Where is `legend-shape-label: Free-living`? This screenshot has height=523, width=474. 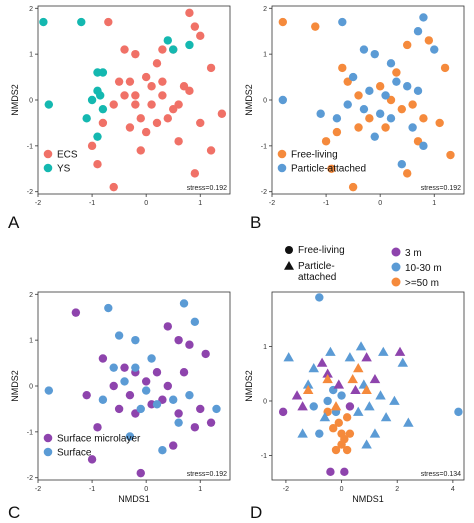
legend-shape-label: Free-living is located at coordinates (321, 250).